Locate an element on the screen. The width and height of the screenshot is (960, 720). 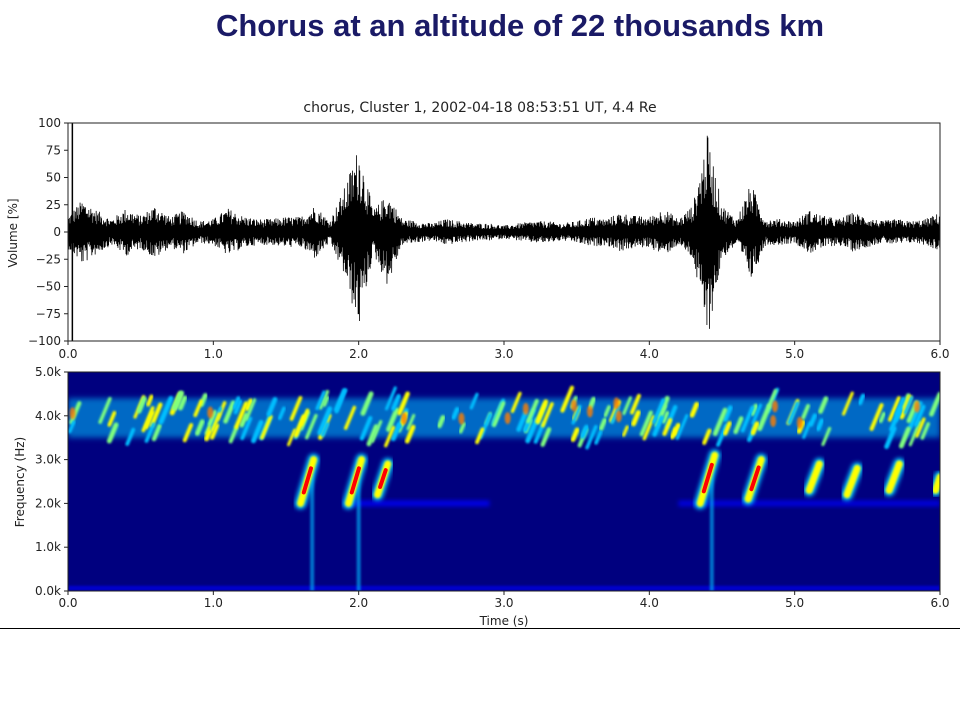
waveform-ytick-label: 25 is located at coordinates (53, 205).